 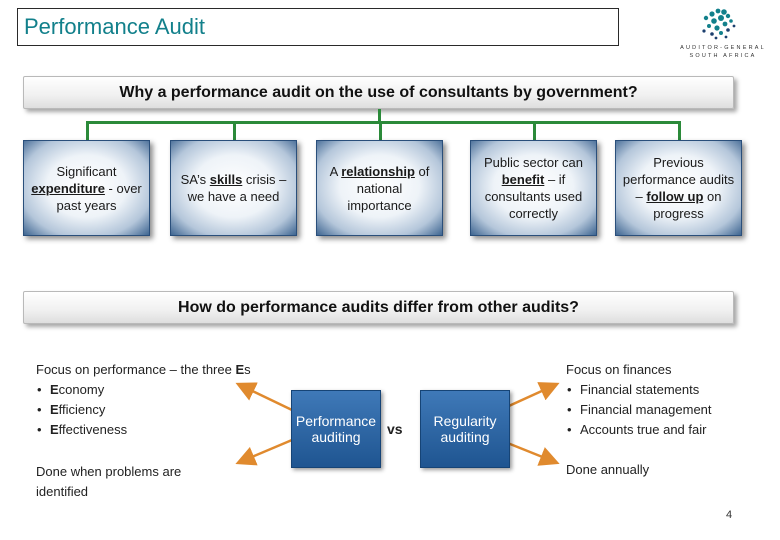 What do you see at coordinates (723, 56) in the screenshot?
I see `logo-line-2: SOUTH AFRICA` at bounding box center [723, 56].